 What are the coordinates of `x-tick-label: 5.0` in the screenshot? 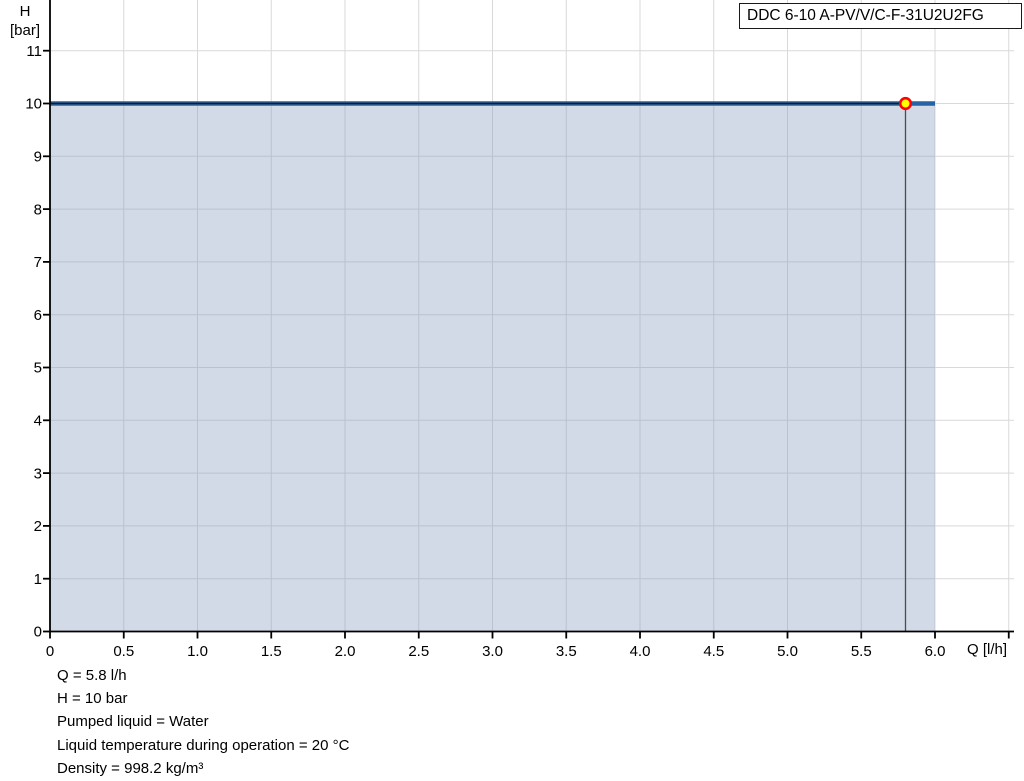 It's located at (787, 651).